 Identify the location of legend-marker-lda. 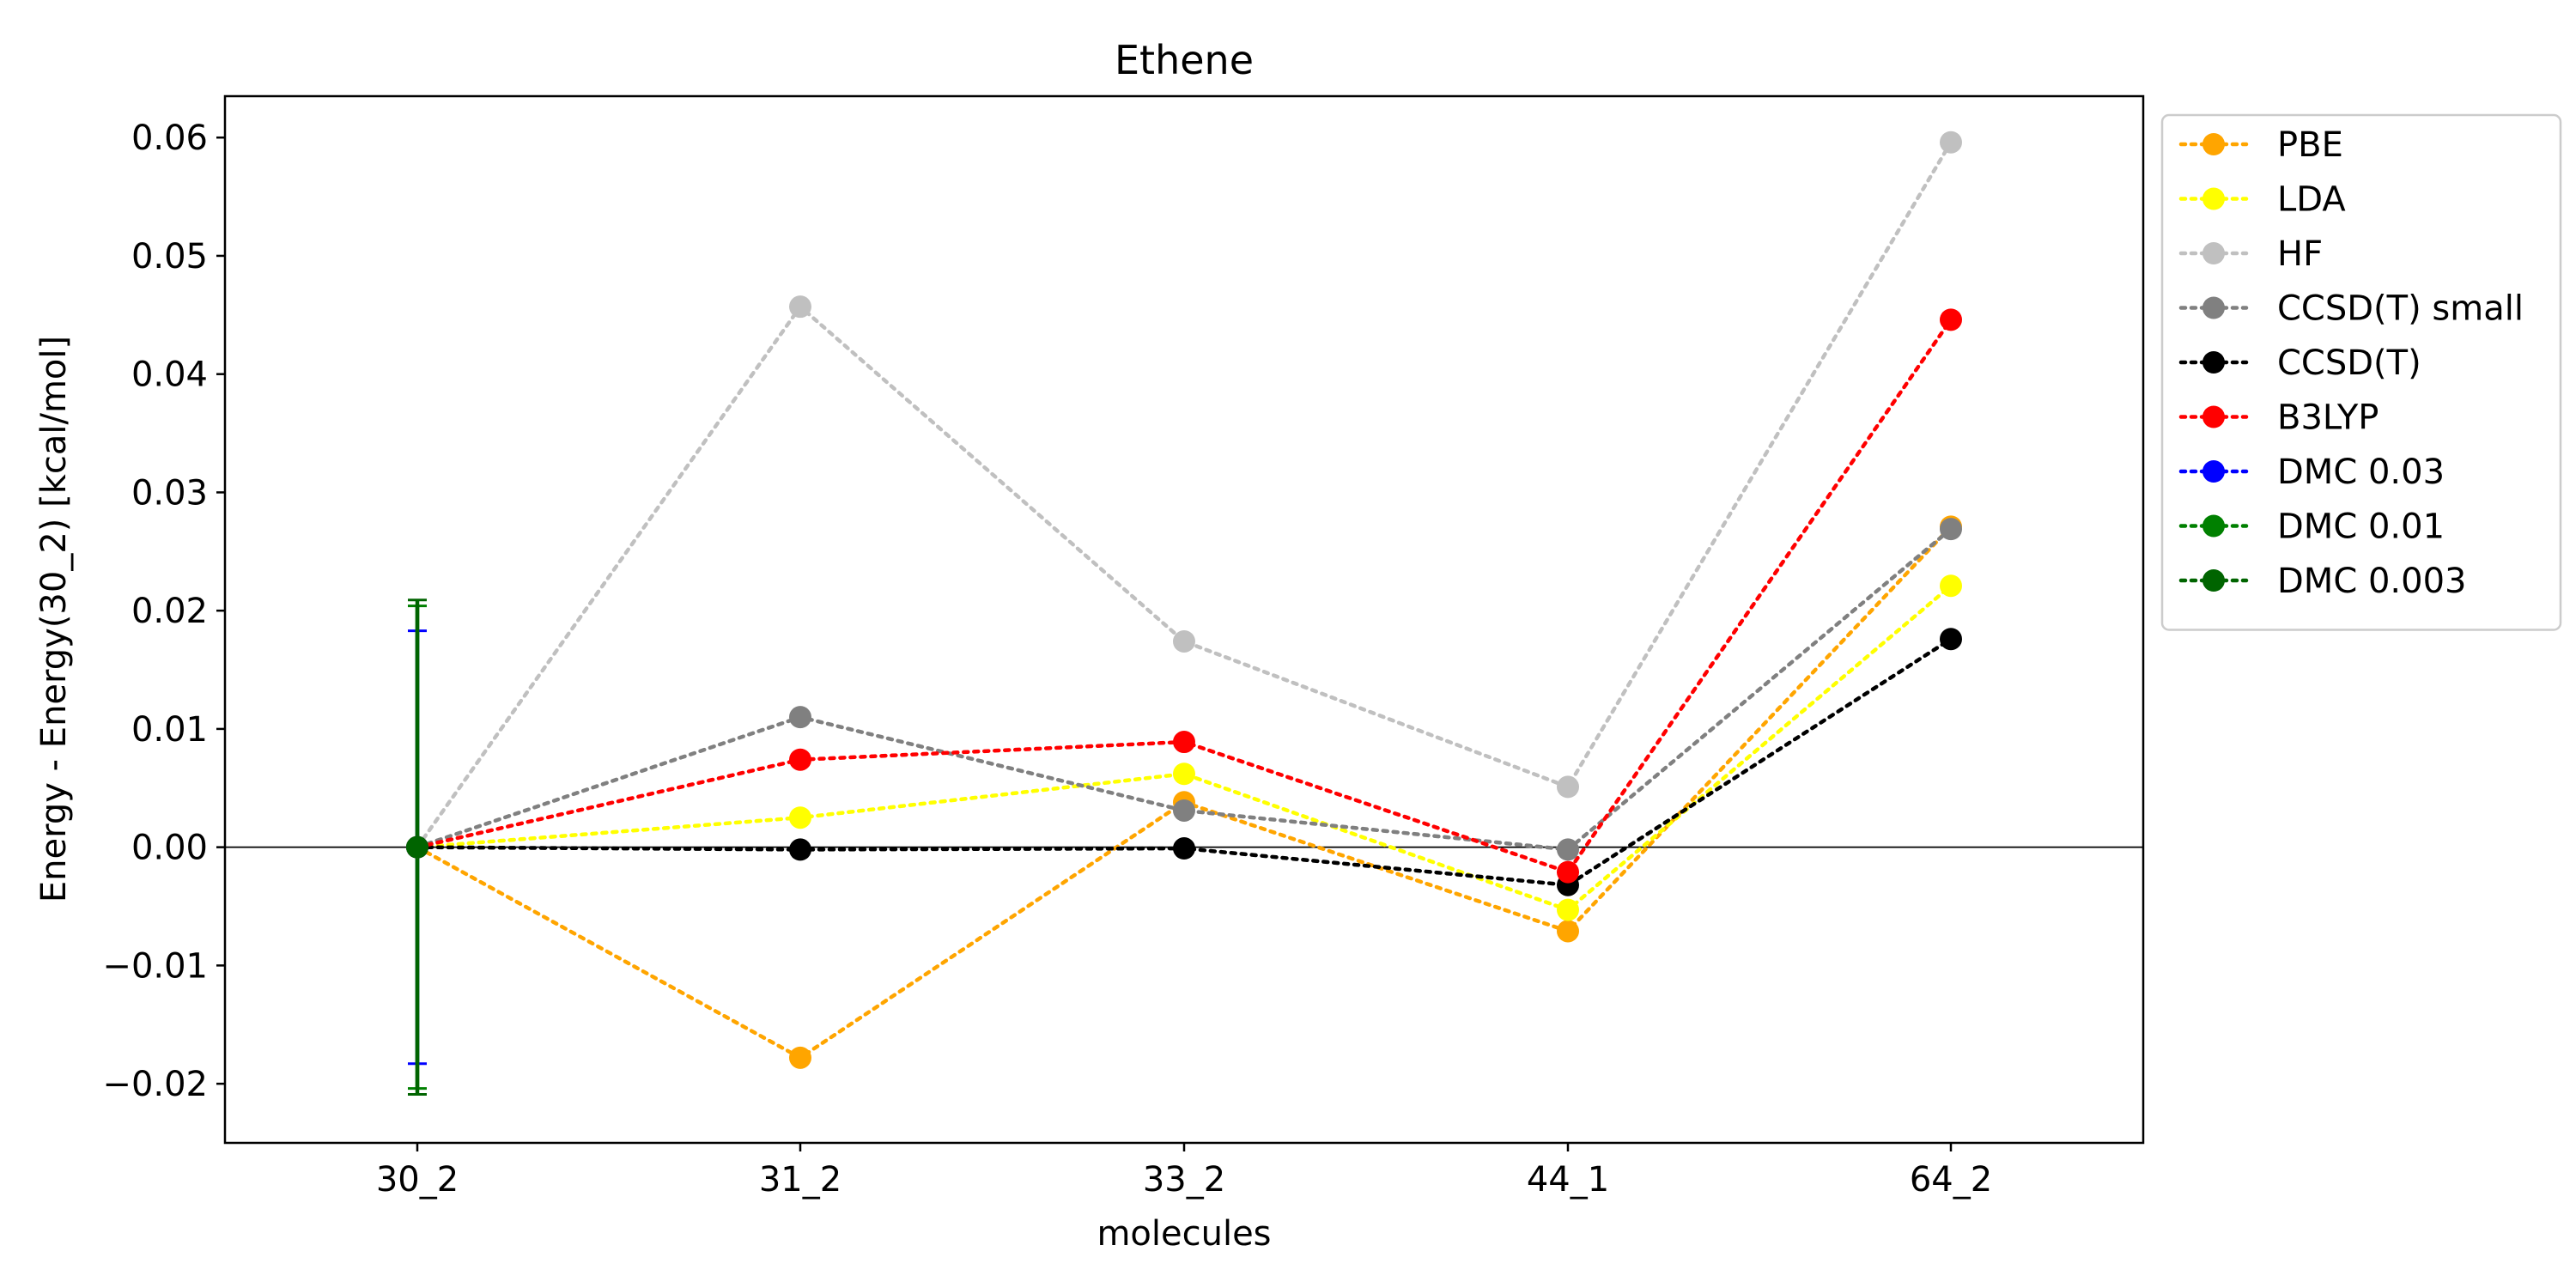
(2214, 198).